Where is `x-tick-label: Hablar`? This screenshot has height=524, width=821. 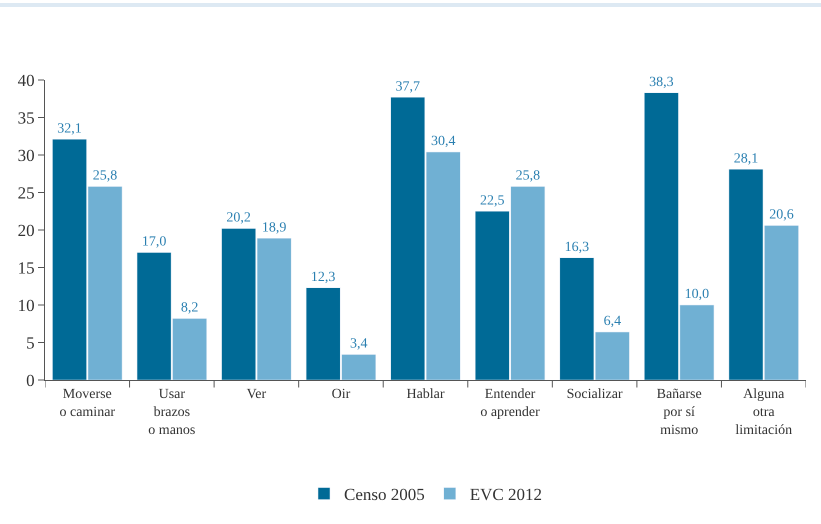
x-tick-label: Hablar is located at coordinates (425, 394).